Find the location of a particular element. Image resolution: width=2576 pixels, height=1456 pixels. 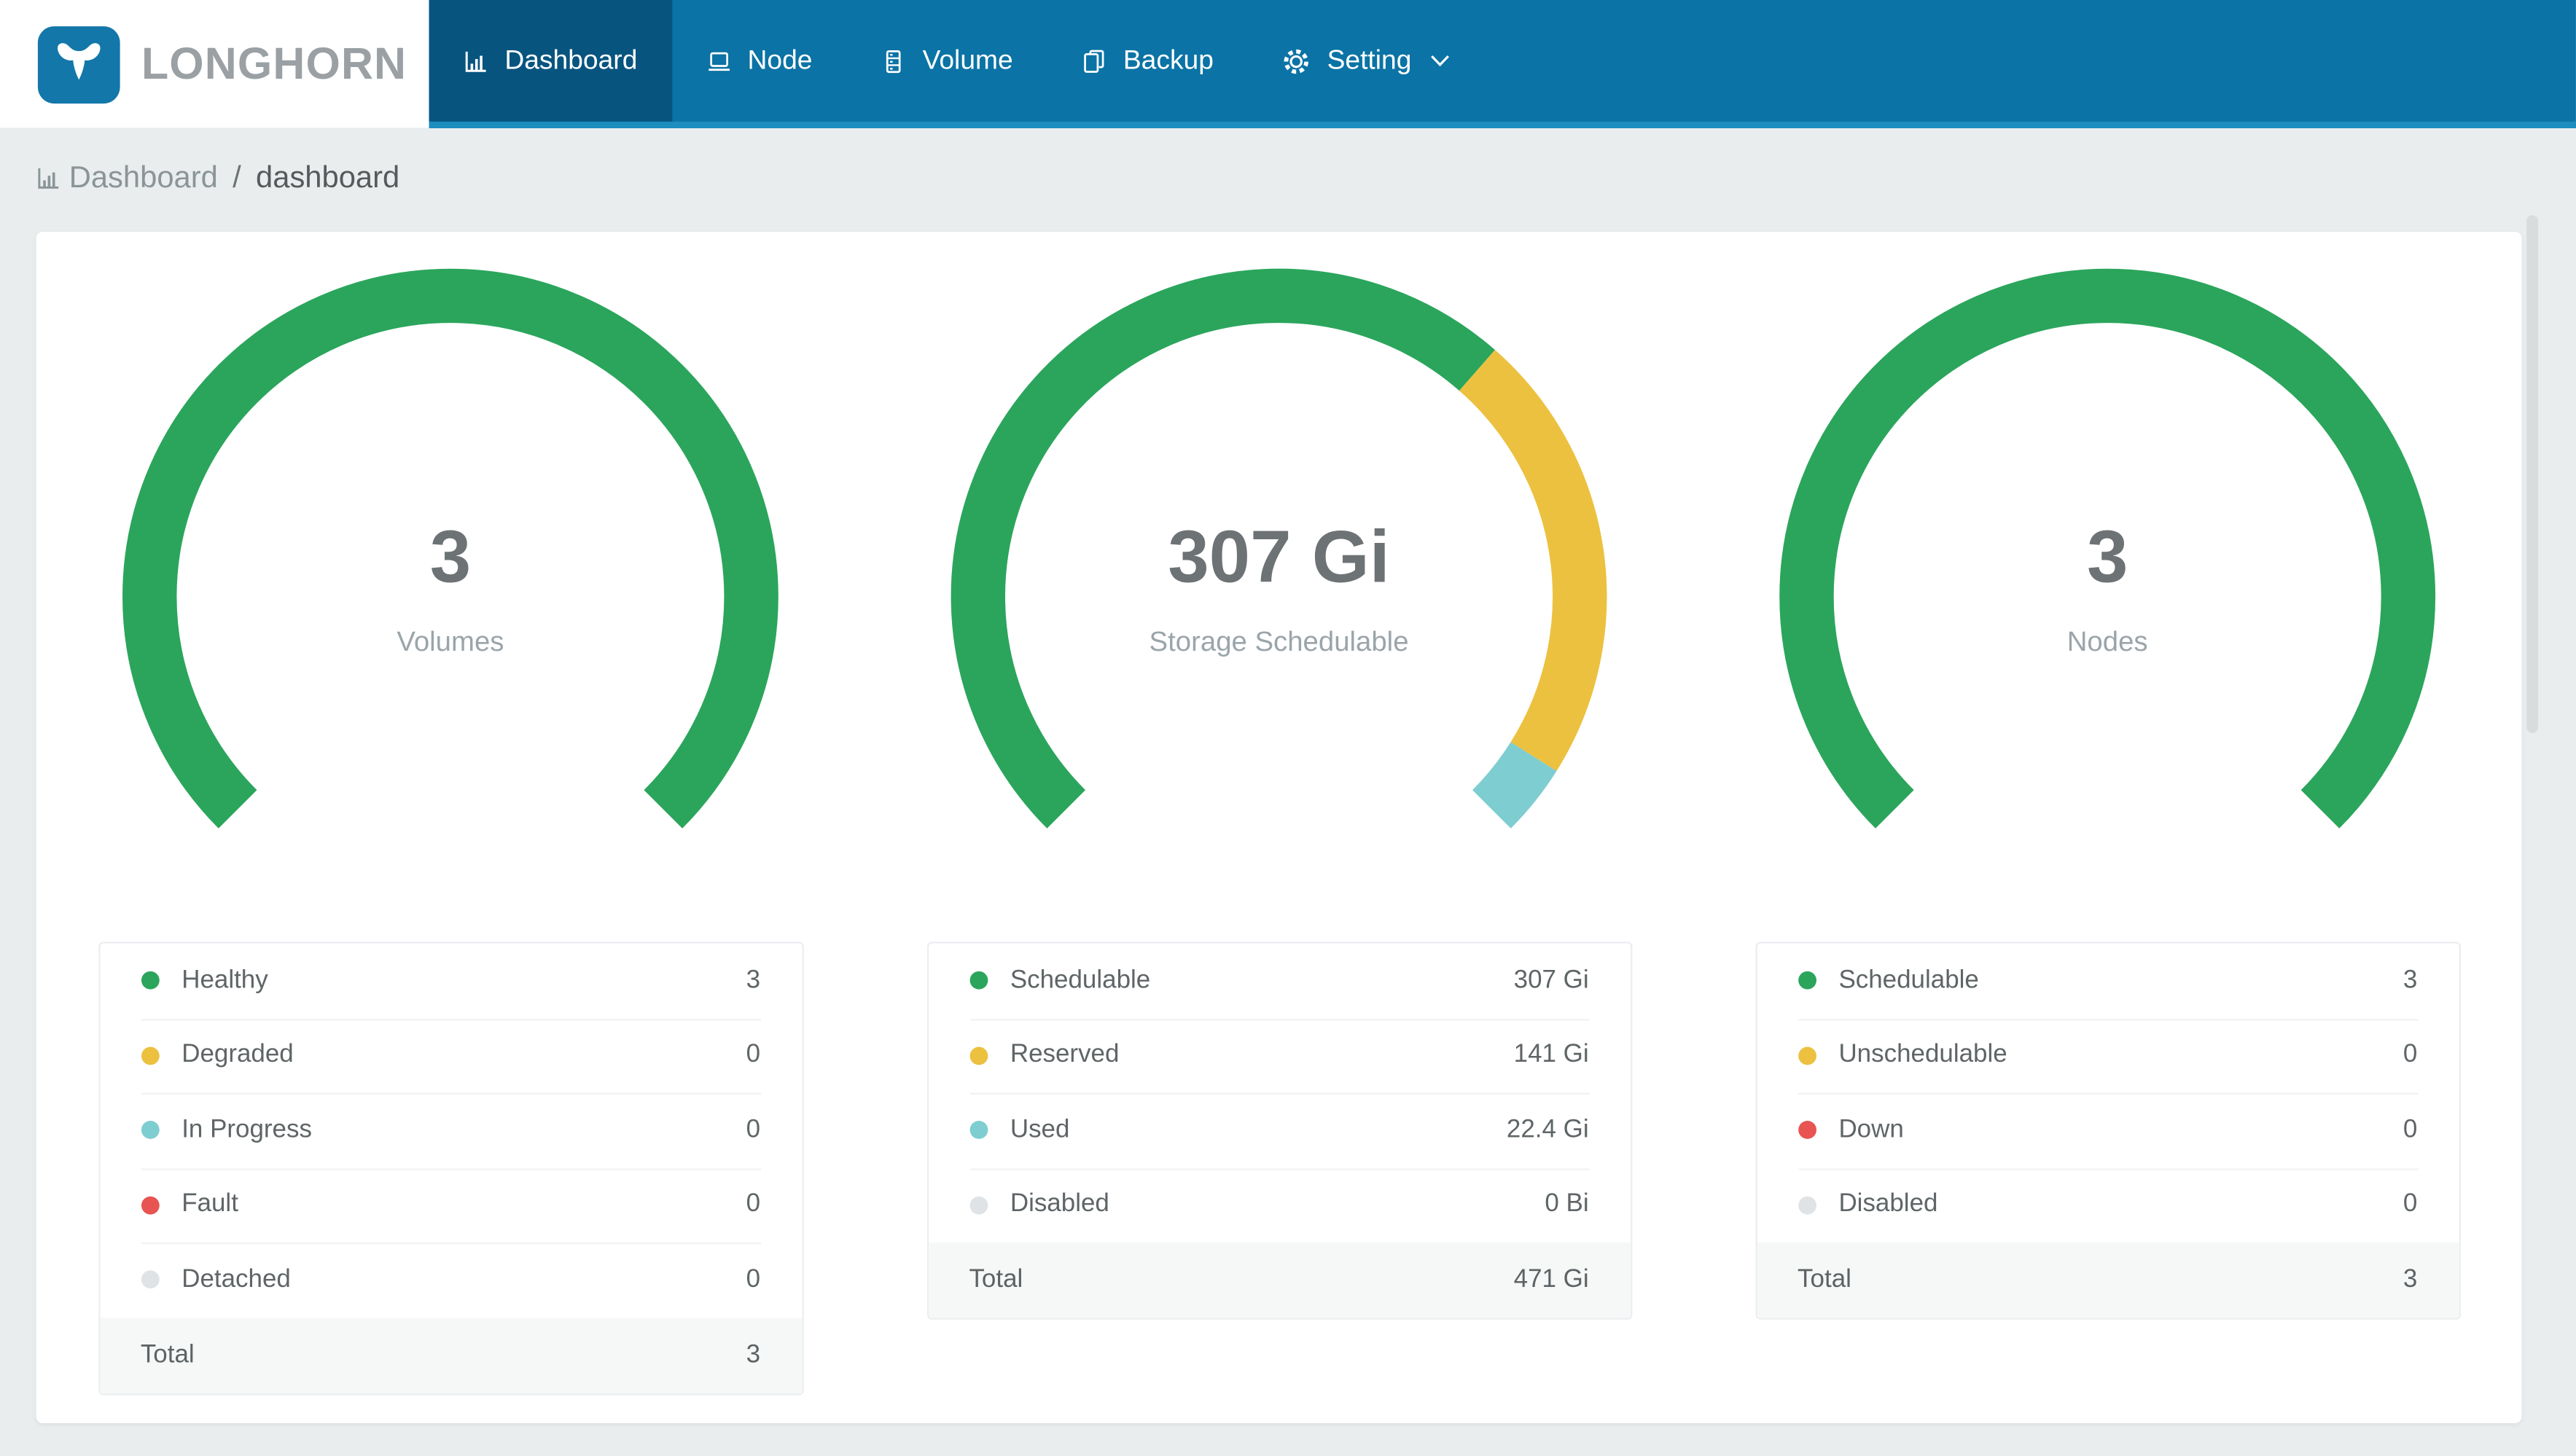

legend-value: 22.4 Gi is located at coordinates (1547, 1129).